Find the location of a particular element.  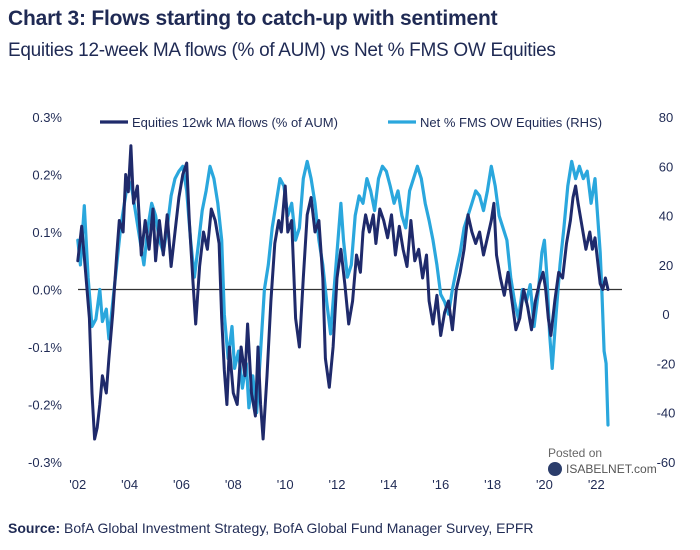

y-left-tick-label: 0.0% is located at coordinates (47, 290).